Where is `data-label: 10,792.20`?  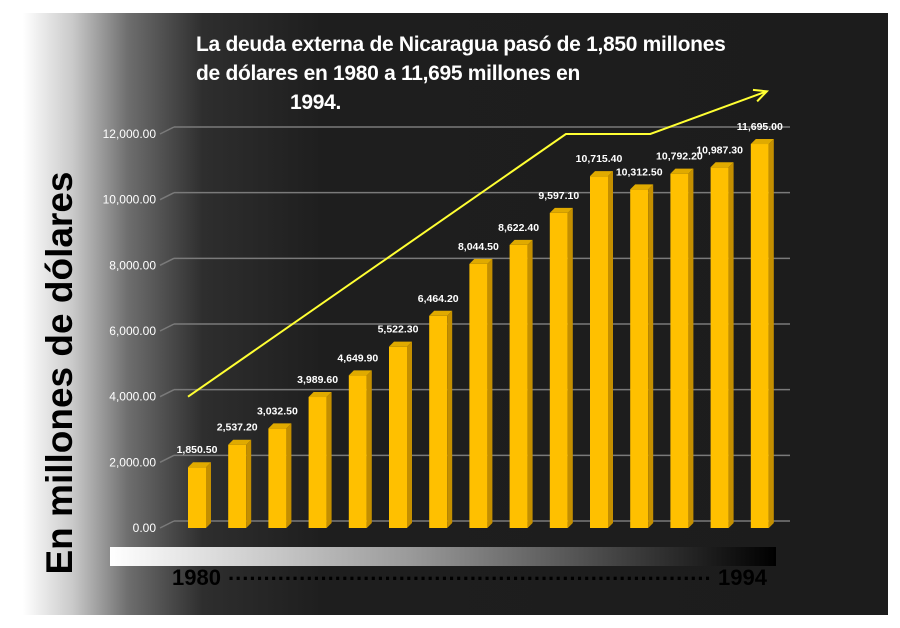 data-label: 10,792.20 is located at coordinates (679, 157).